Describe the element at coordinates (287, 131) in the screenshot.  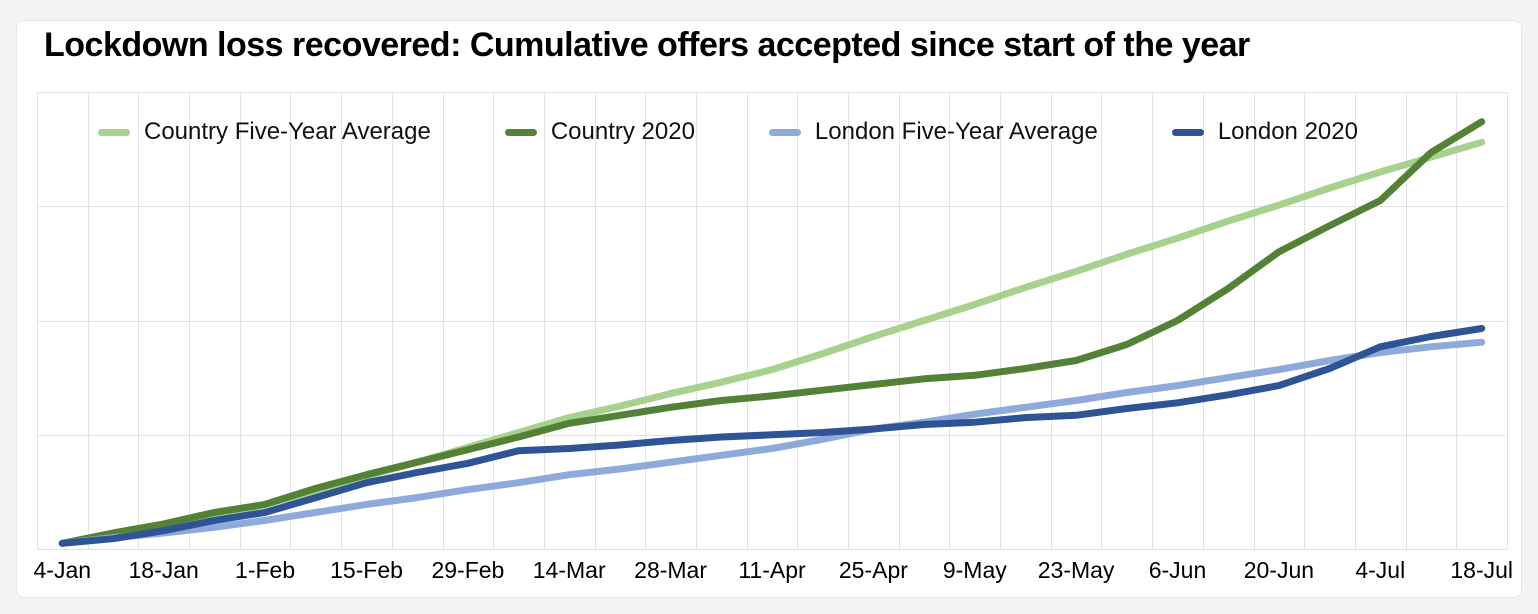
I see `legend-label: Country Five-Year Average` at that location.